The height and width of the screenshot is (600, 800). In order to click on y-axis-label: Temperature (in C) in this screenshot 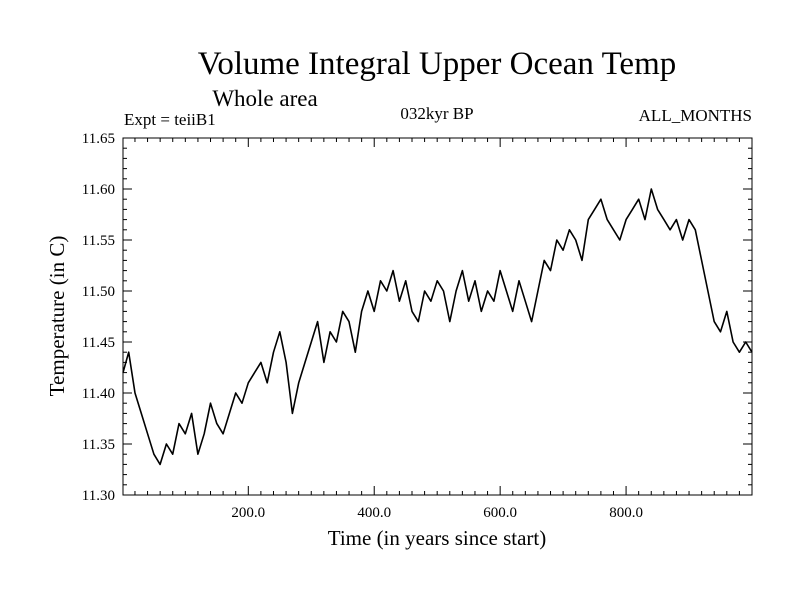, I will do `click(57, 316)`.